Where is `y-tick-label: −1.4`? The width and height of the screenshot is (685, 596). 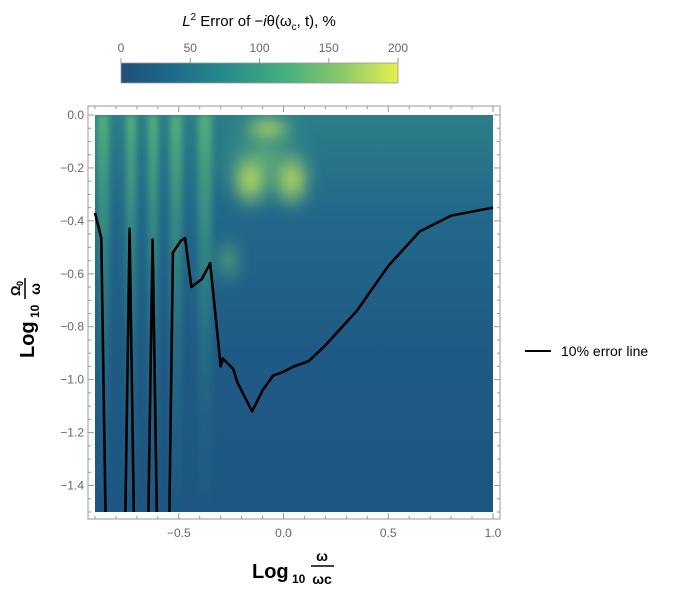 y-tick-label: −1.4 is located at coordinates (72, 486).